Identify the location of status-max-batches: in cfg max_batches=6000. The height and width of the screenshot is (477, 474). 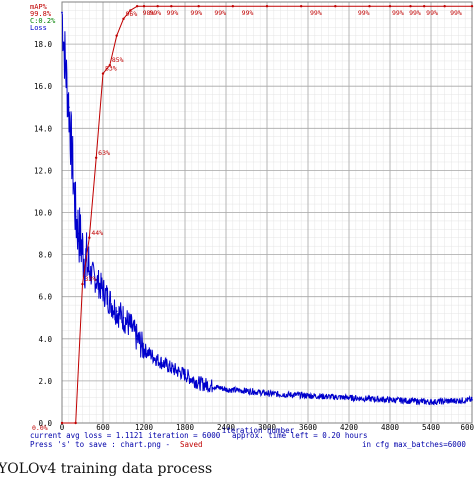
(414, 444).